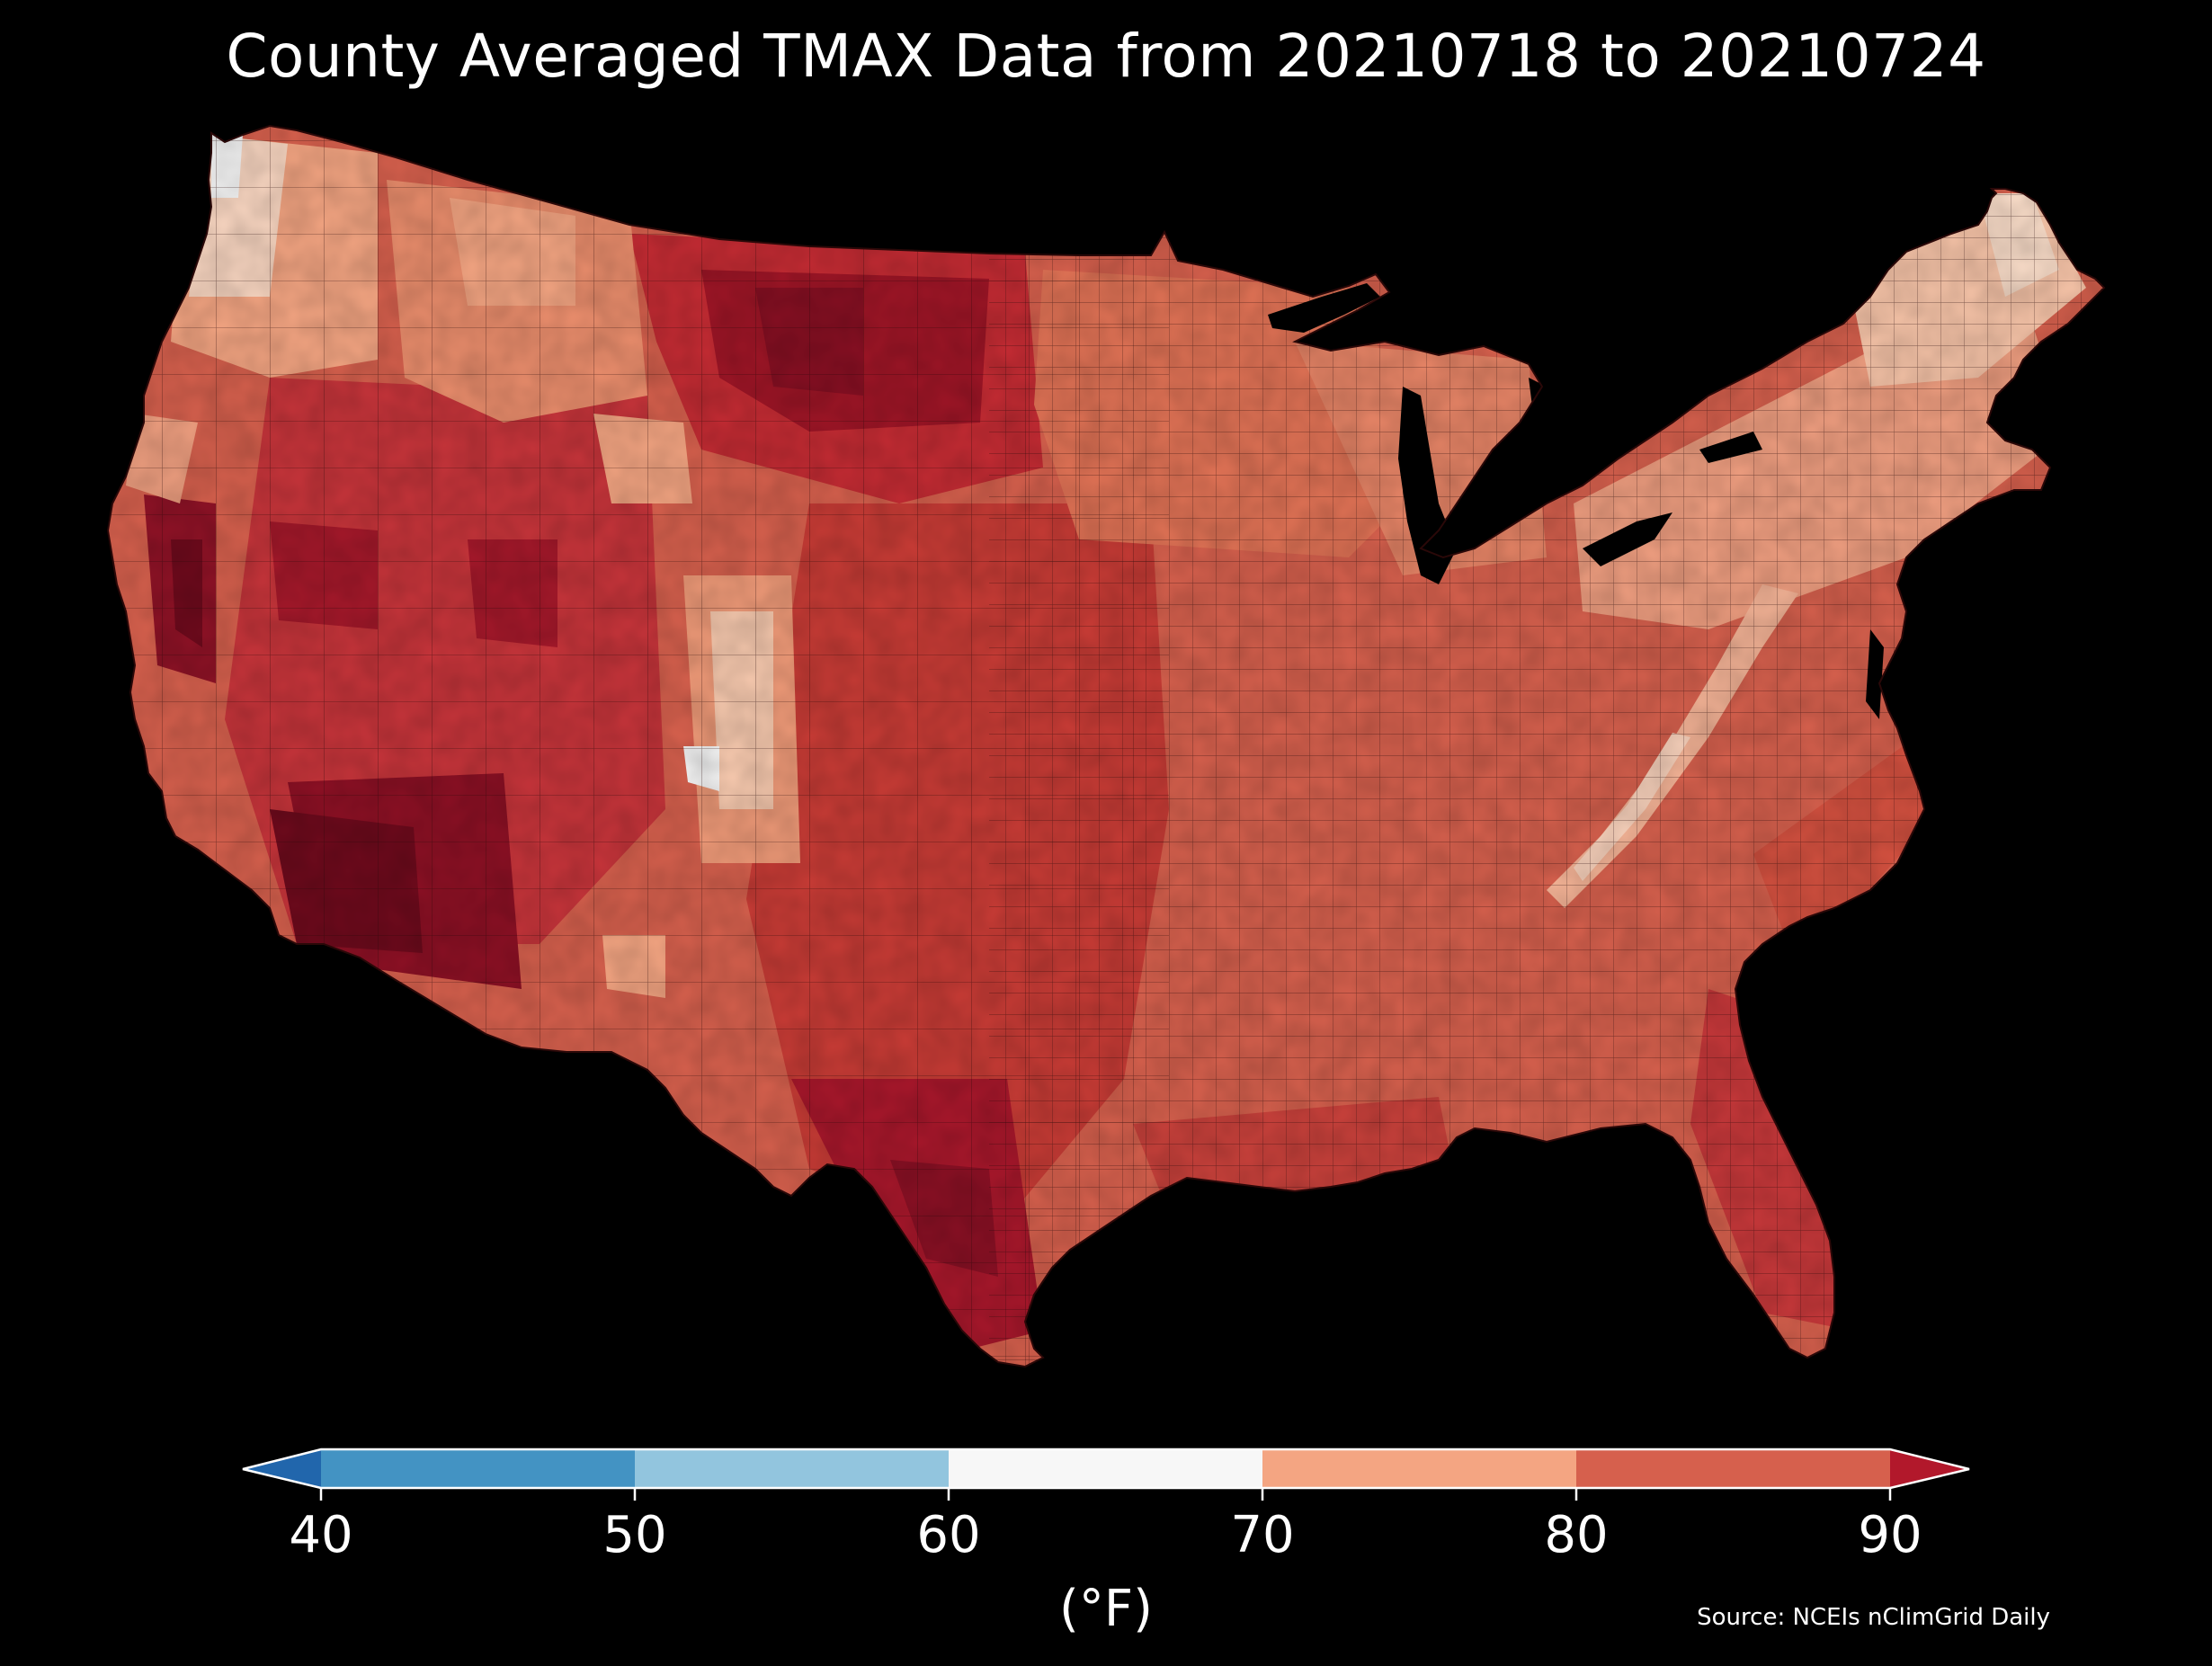  Describe the element at coordinates (634, 1535) in the screenshot. I see `colorbar-tick-label: 50` at that location.